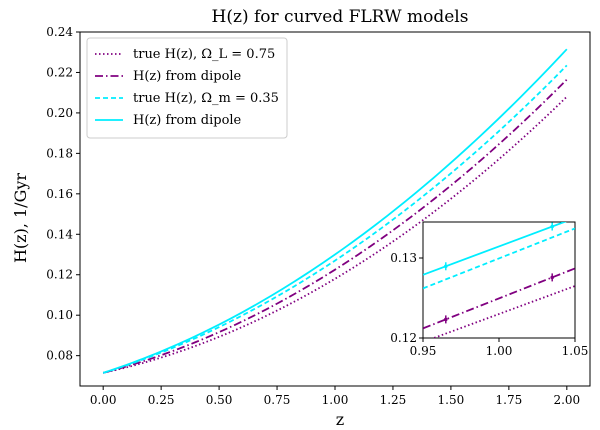  I want to click on inset-x-tick-label: 0.95, so click(423, 351).